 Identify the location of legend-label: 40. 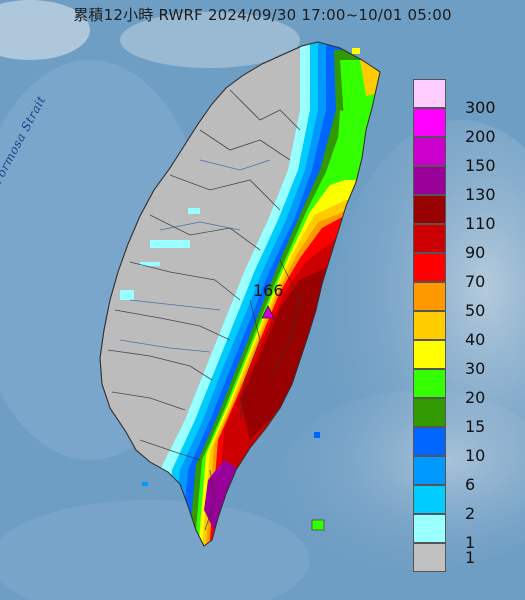
(475, 339).